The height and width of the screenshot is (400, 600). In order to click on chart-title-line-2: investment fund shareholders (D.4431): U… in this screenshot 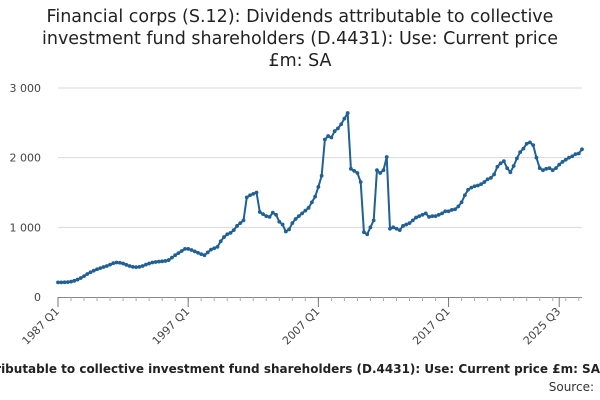, I will do `click(299, 39)`.